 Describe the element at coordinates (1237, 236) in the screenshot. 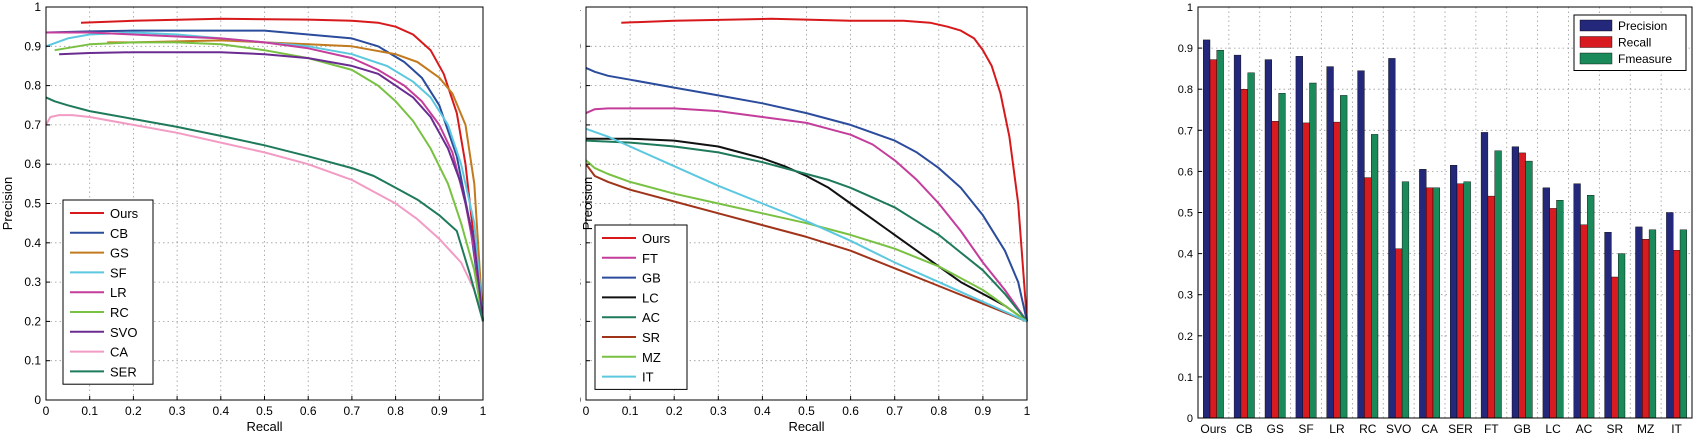

I see `bar-precision-cb` at that location.